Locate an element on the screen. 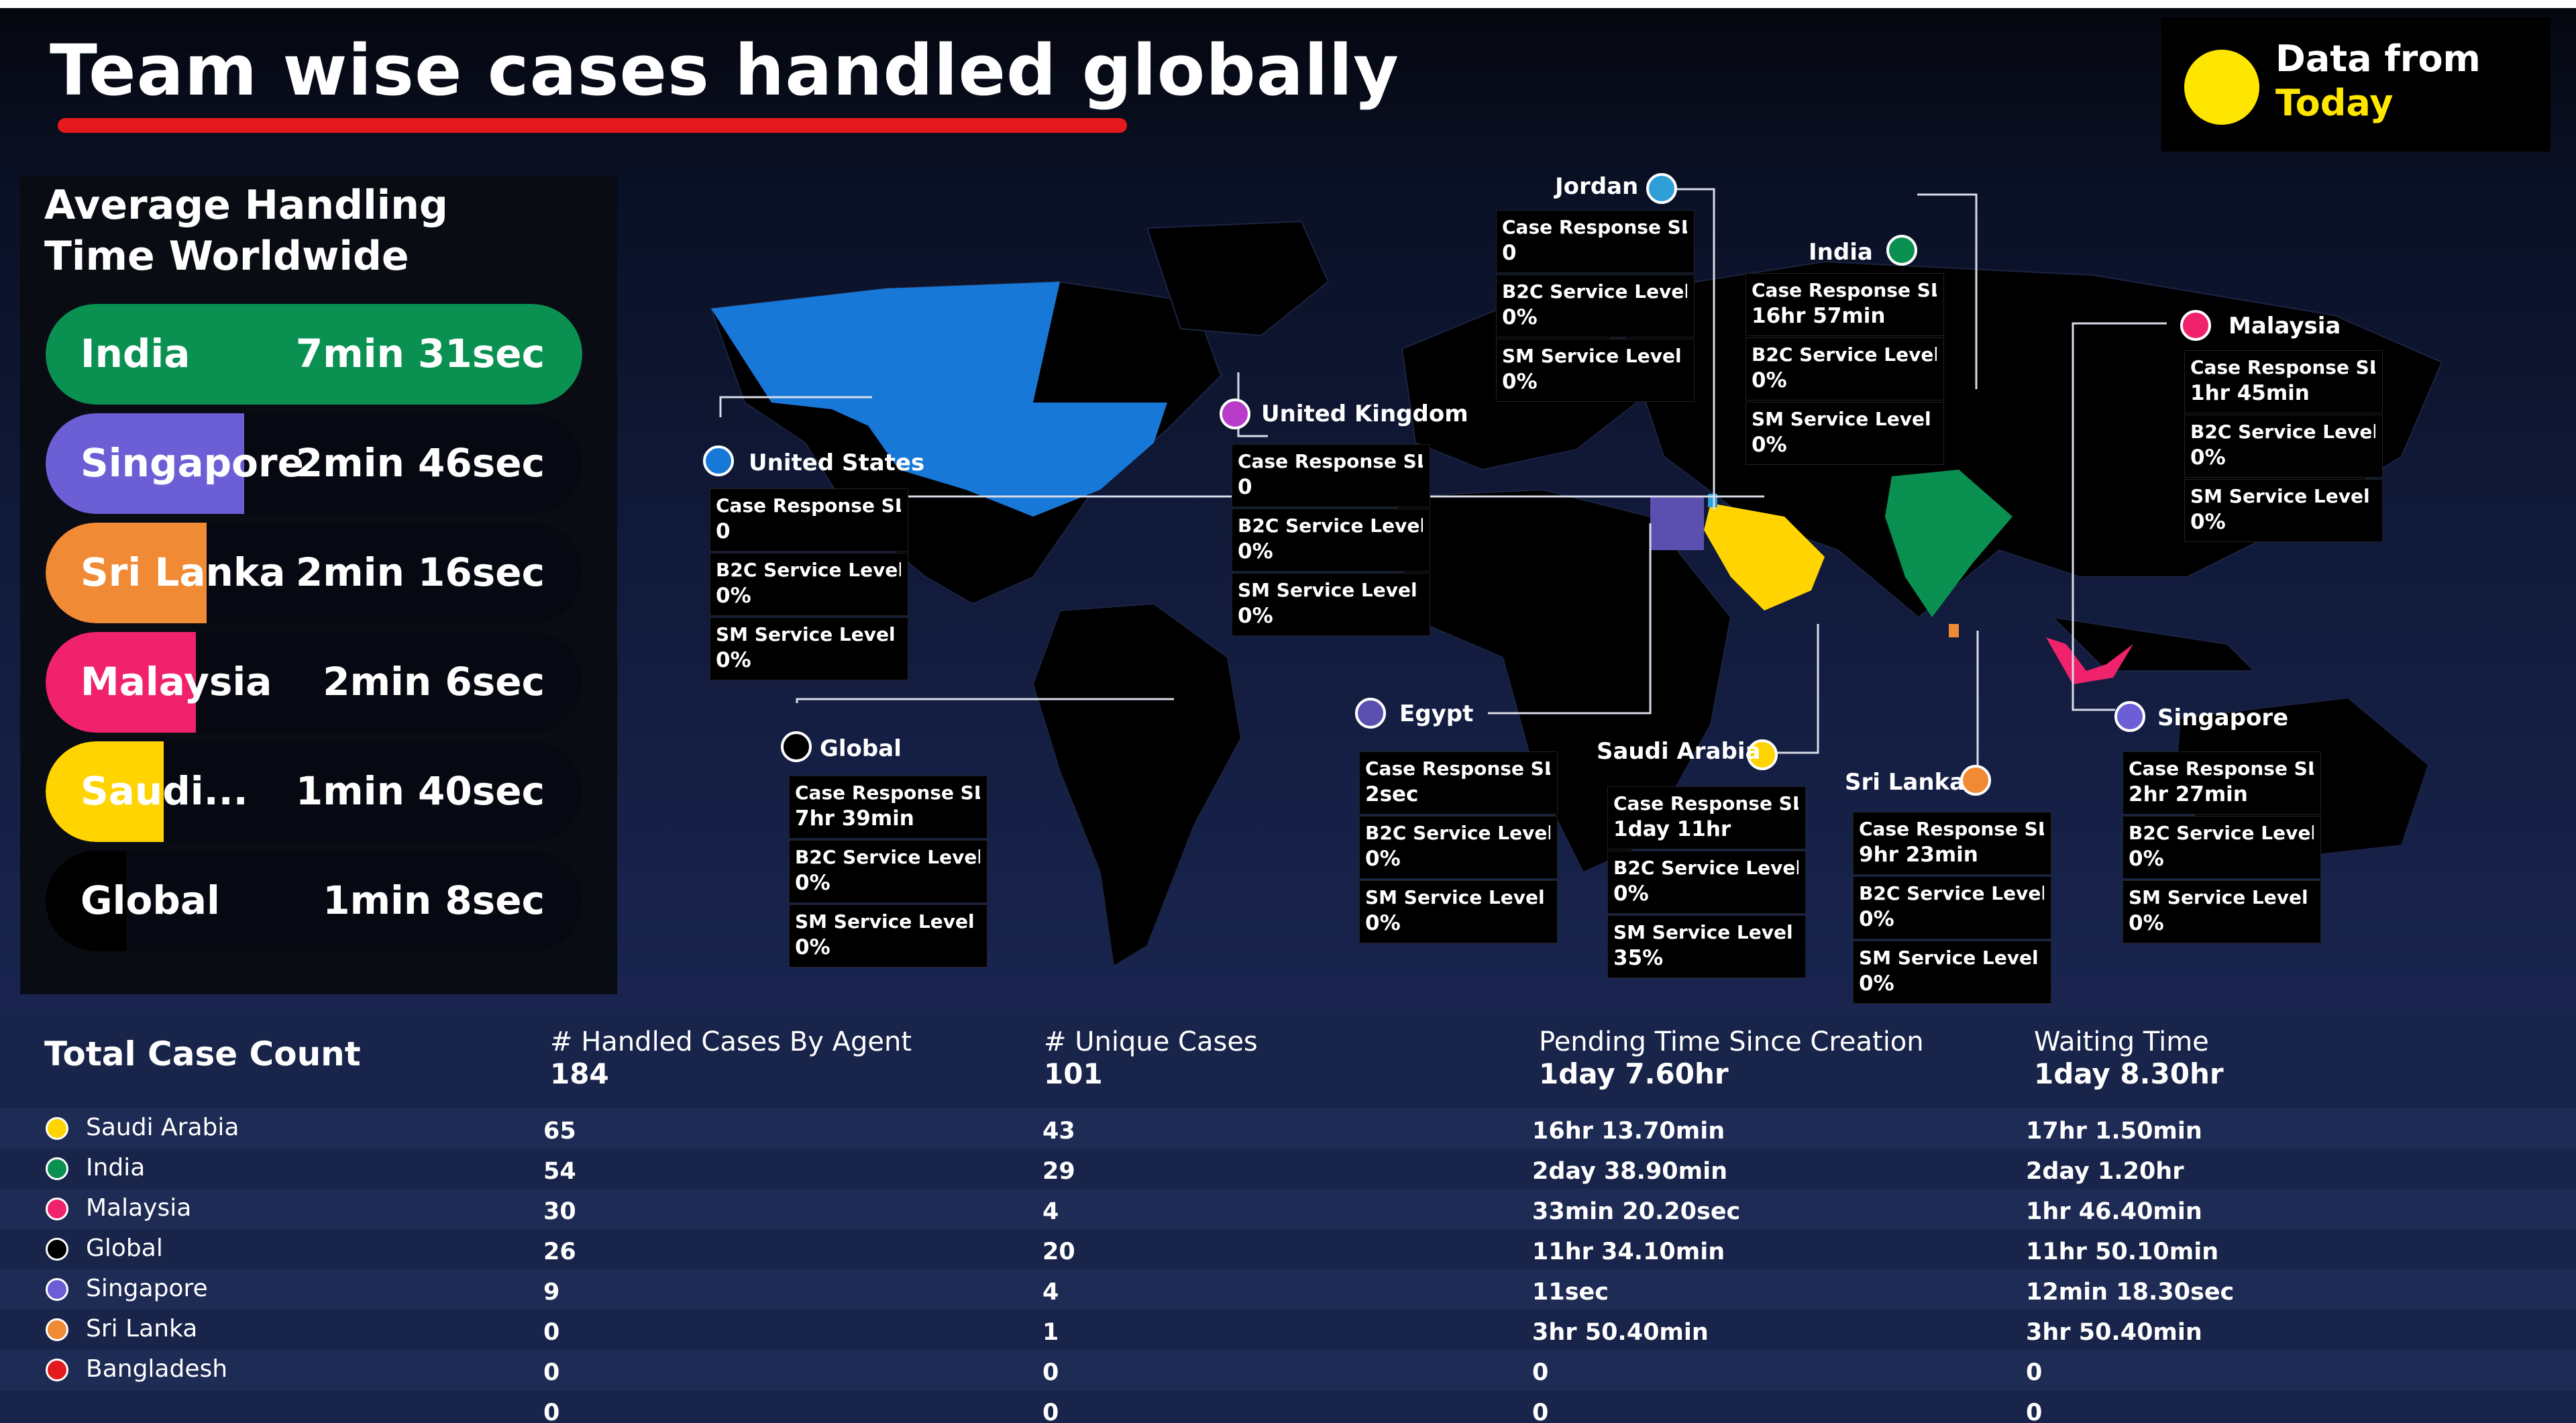  table-cell-handled: 65 is located at coordinates (559, 1131).